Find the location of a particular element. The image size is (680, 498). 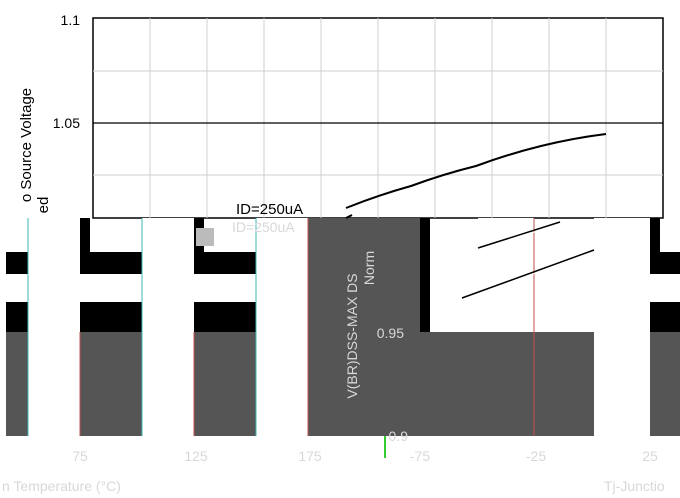

x-axis-title-right: Tj-Junctio is located at coordinates (634, 486).